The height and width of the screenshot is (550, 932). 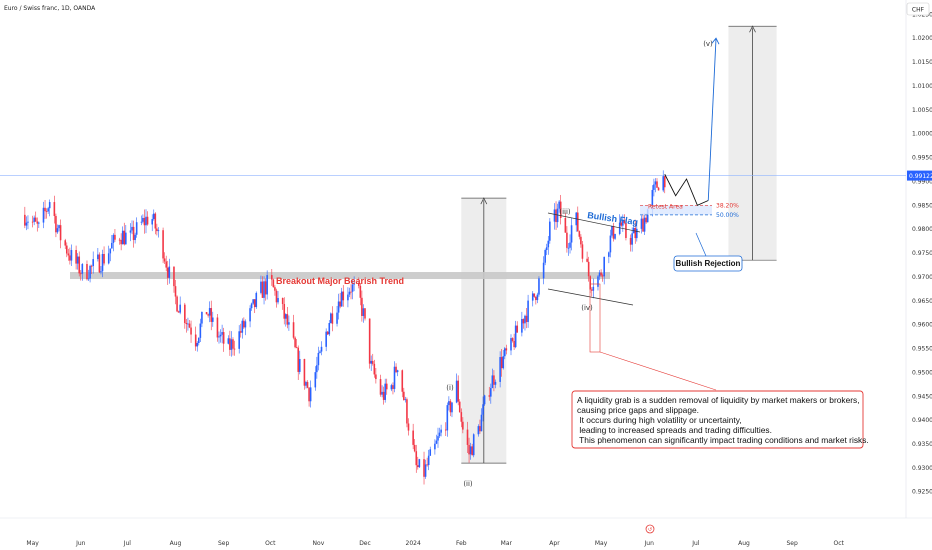 I want to click on flag-upper-line, so click(x=594, y=222).